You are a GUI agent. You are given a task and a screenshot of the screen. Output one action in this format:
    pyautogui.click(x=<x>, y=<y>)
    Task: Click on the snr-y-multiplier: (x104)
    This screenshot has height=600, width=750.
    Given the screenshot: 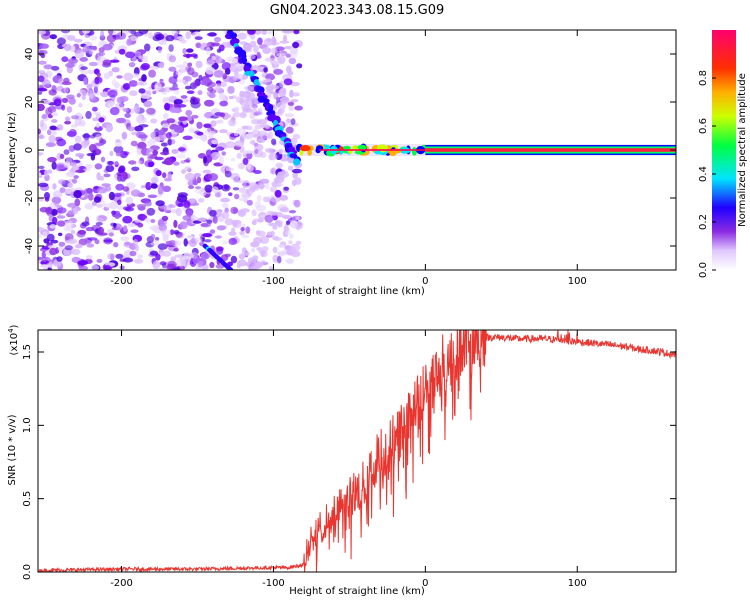 What is the action you would take?
    pyautogui.click(x=13, y=339)
    